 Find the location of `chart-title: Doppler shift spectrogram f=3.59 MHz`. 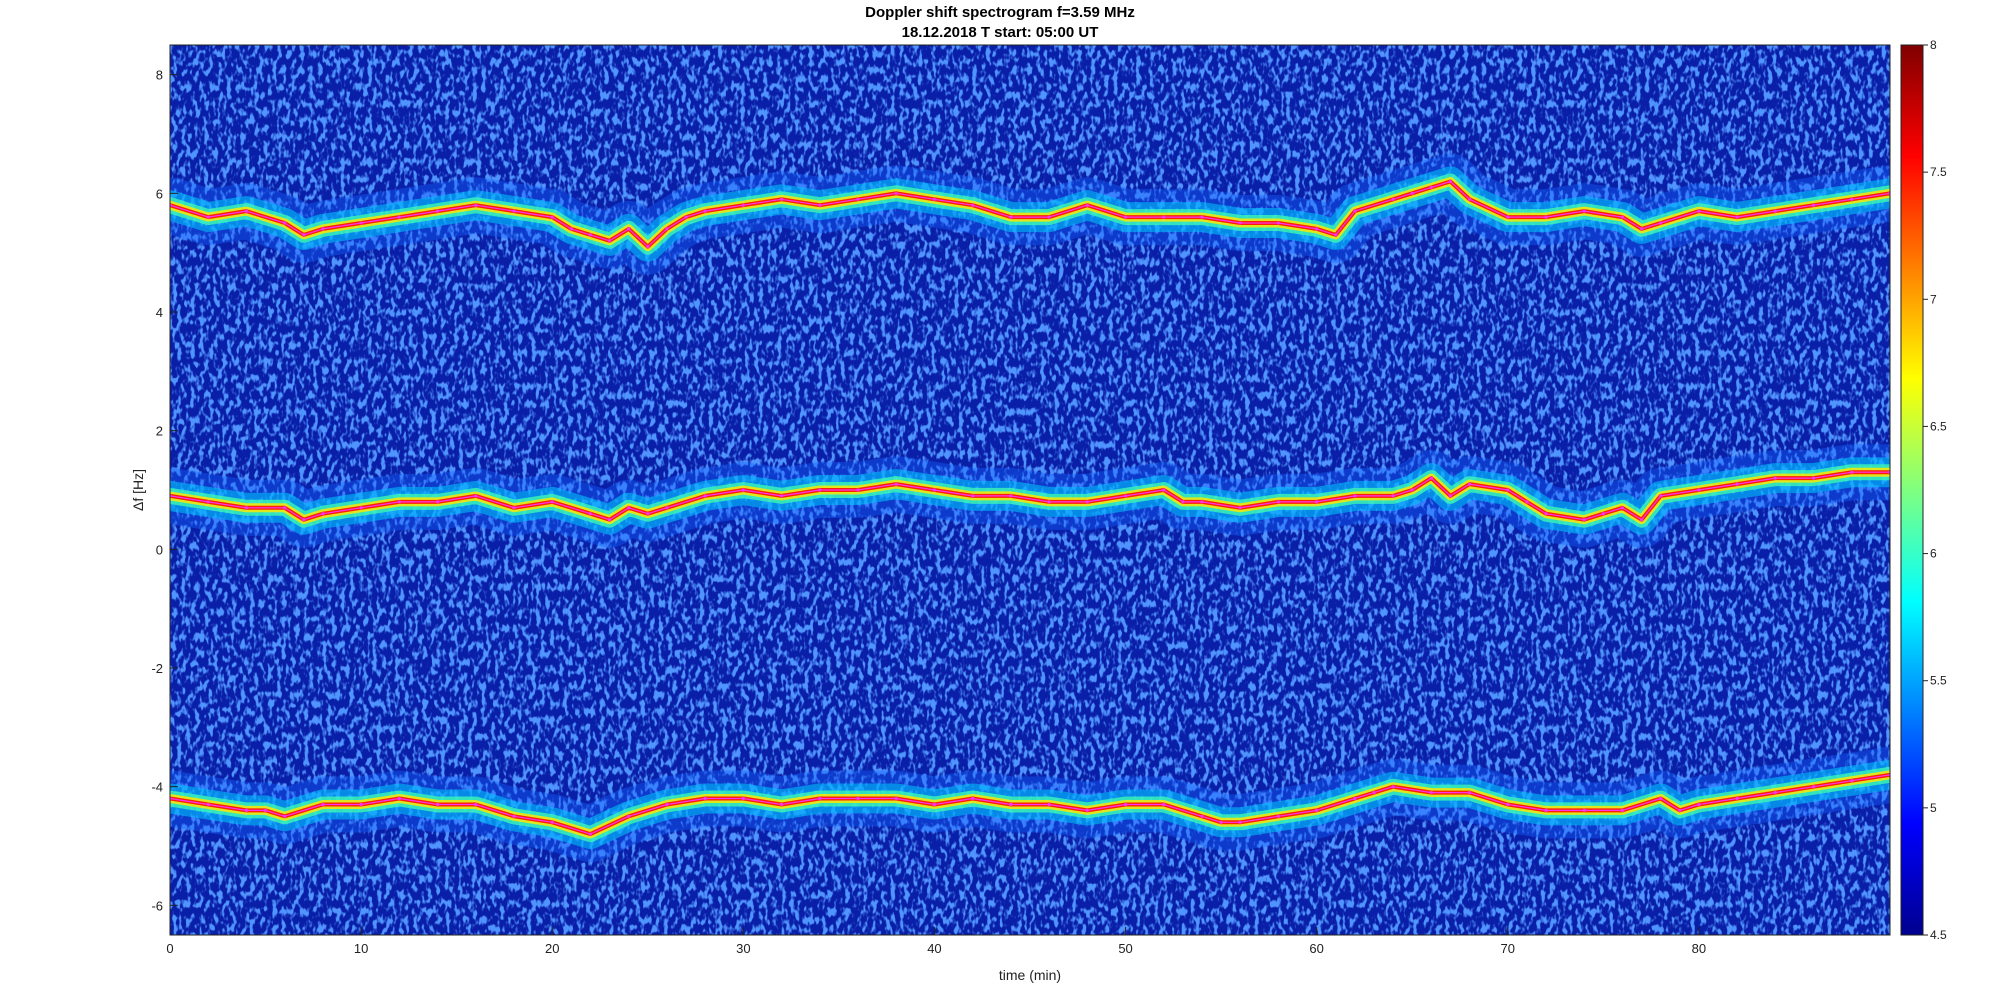

chart-title: Doppler shift spectrogram f=3.59 MHz is located at coordinates (1000, 12).